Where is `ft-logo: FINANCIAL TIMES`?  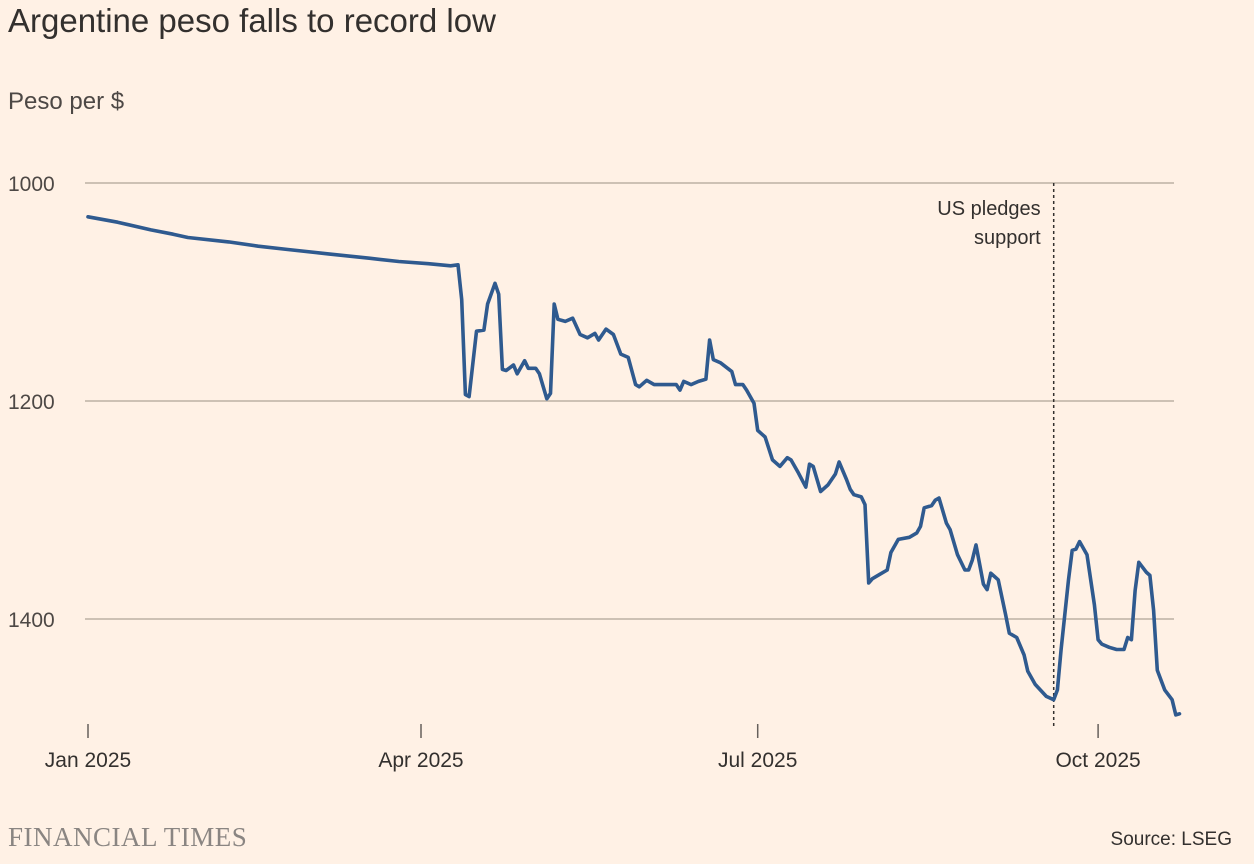 ft-logo: FINANCIAL TIMES is located at coordinates (128, 837).